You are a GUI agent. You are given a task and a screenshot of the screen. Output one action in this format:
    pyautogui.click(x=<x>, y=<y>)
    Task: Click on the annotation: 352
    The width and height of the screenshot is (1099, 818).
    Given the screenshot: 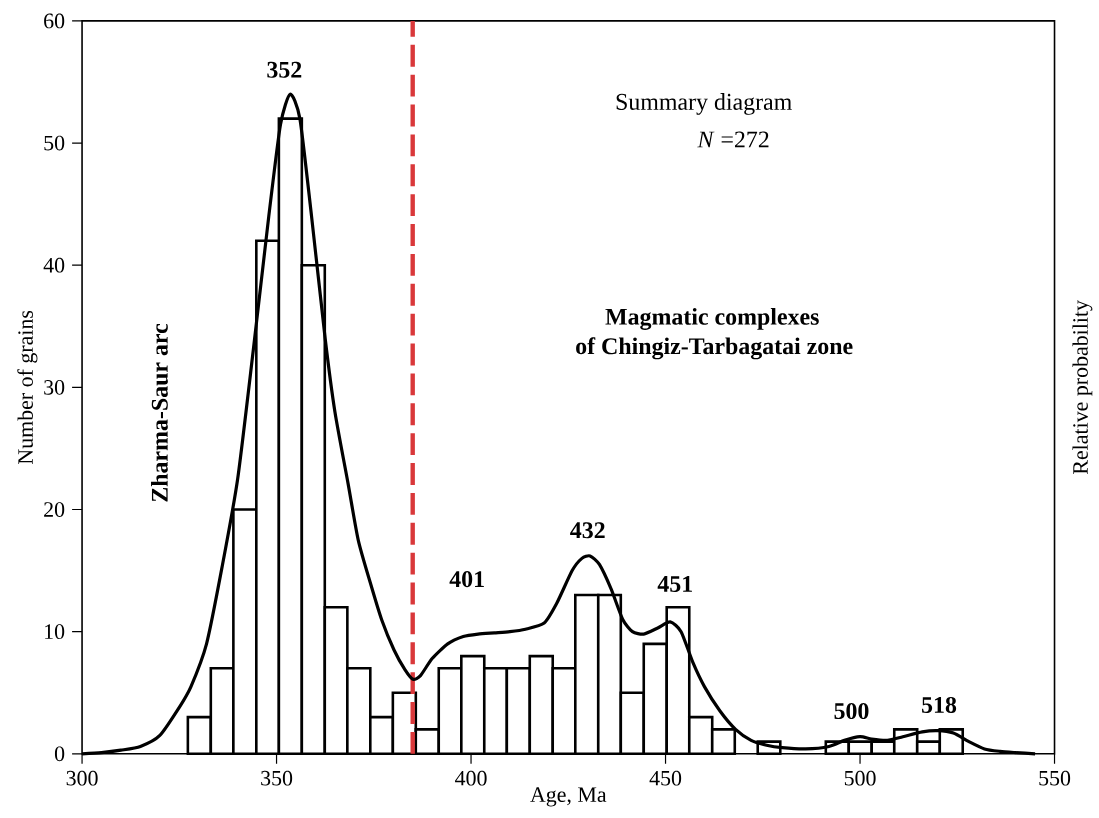 What is the action you would take?
    pyautogui.click(x=284, y=70)
    